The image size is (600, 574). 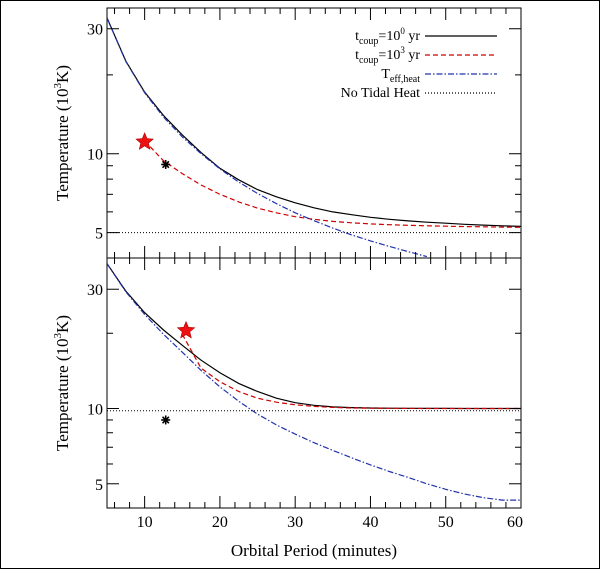 What do you see at coordinates (400, 76) in the screenshot?
I see `legend-label-2: Teff,heat` at bounding box center [400, 76].